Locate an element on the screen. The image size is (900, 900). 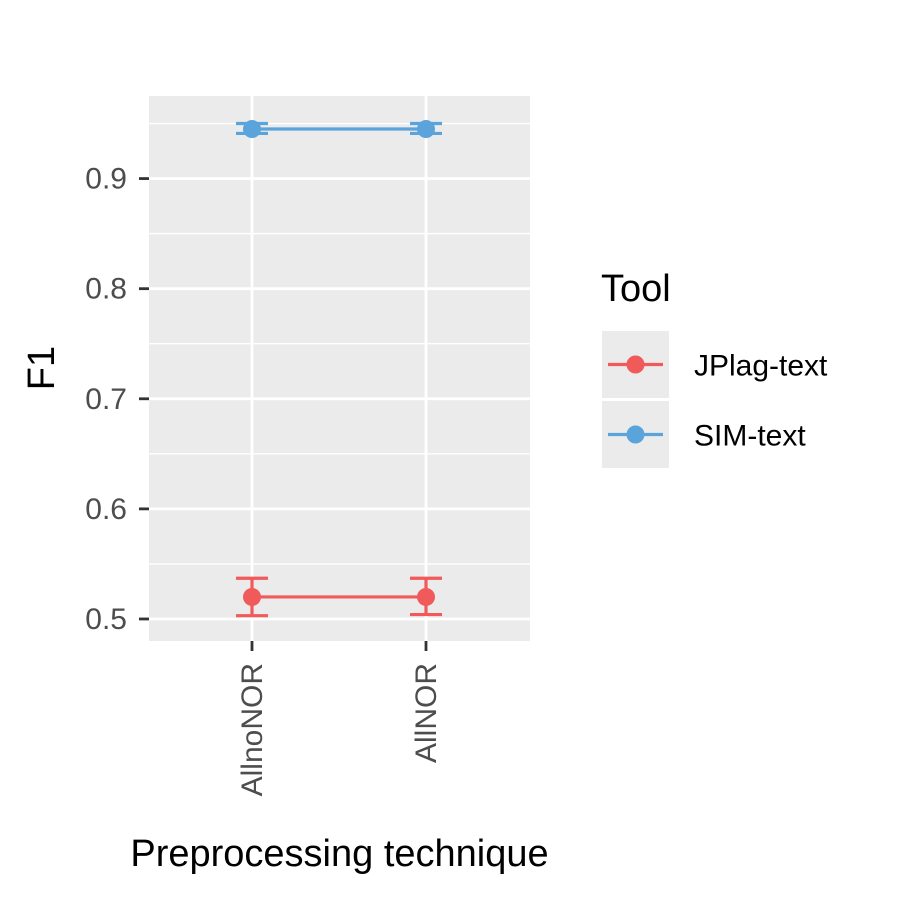
y-axis: 0.5 0.6 0.7 0.8 0.9 is located at coordinates (117, 399).